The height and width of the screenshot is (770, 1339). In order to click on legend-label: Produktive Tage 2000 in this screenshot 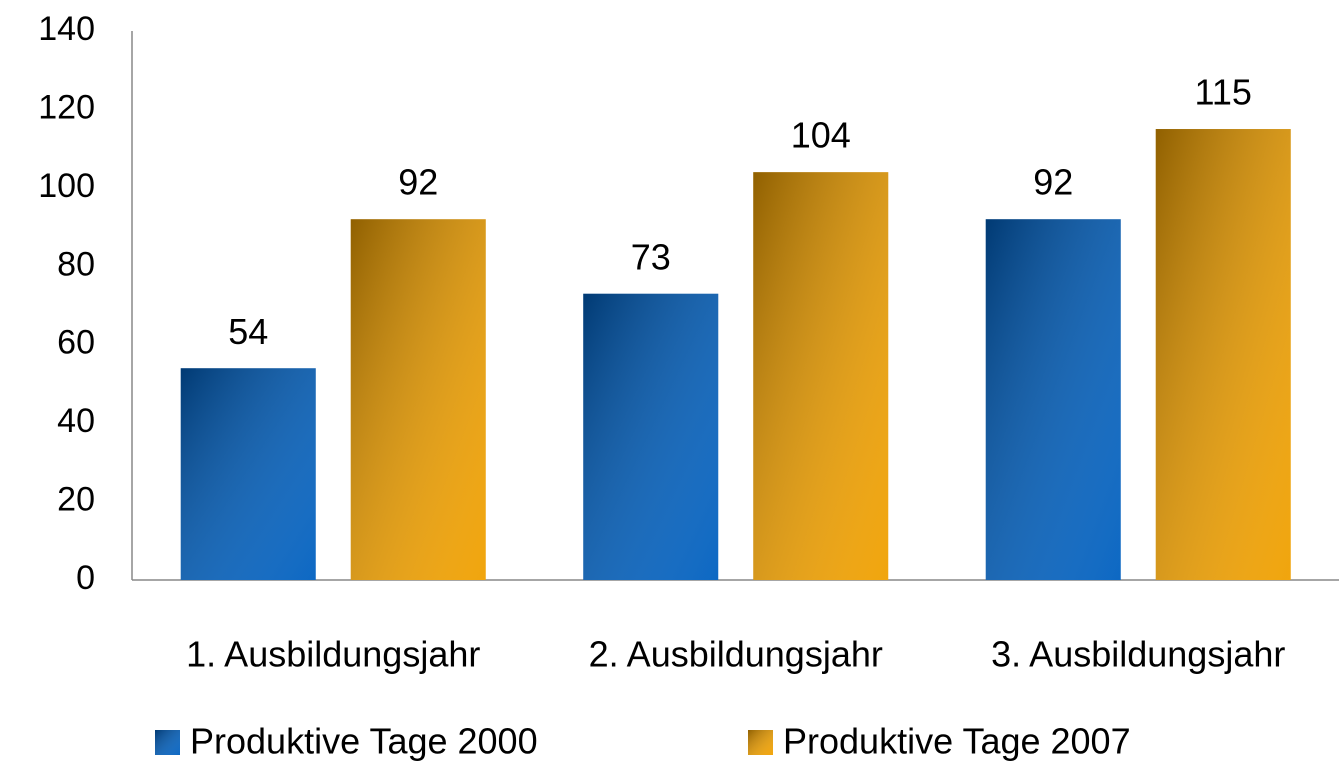, I will do `click(364, 741)`.